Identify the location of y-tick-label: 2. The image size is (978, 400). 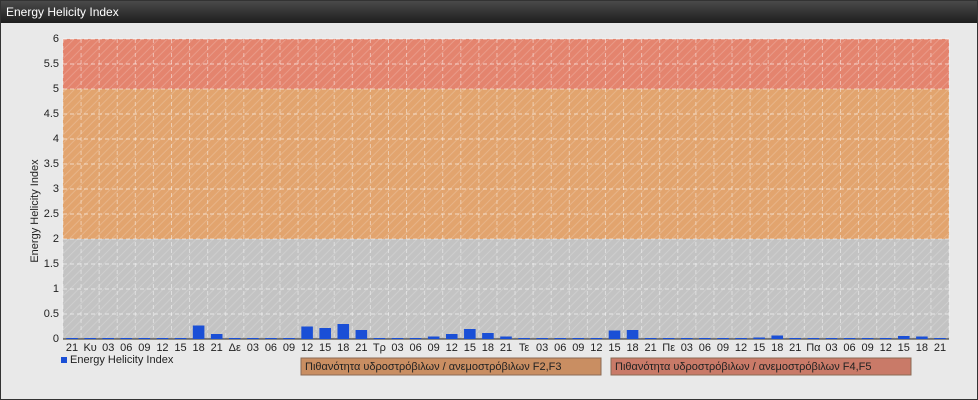
(56, 239).